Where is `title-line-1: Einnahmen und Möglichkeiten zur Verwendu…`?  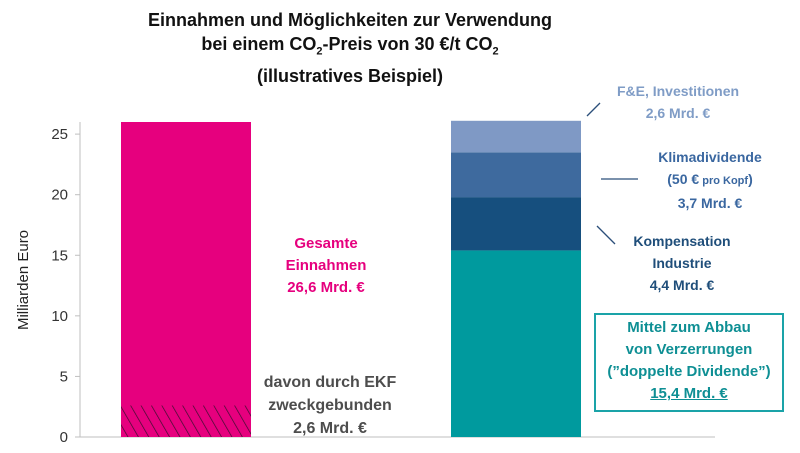 title-line-1: Einnahmen und Möglichkeiten zur Verwendu… is located at coordinates (350, 20).